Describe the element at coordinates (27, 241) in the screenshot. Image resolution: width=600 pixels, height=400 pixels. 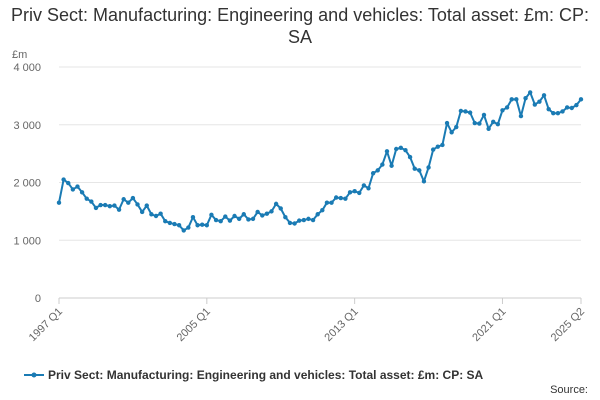
I see `y-tick-label: 1 000` at that location.